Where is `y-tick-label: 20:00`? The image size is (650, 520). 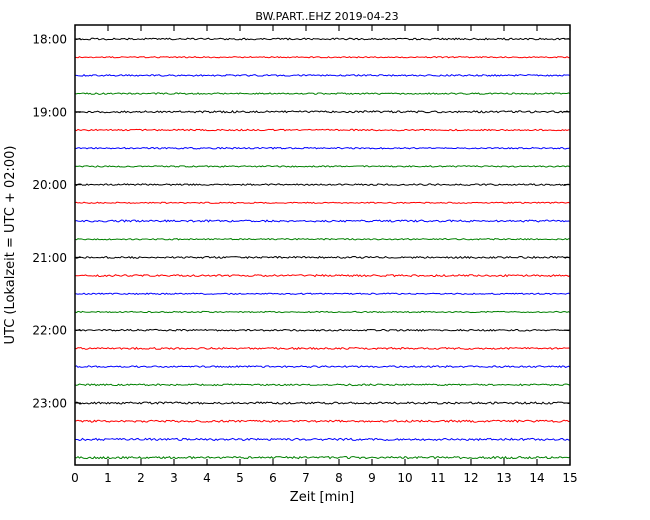
y-tick-label: 20:00 is located at coordinates (49, 185).